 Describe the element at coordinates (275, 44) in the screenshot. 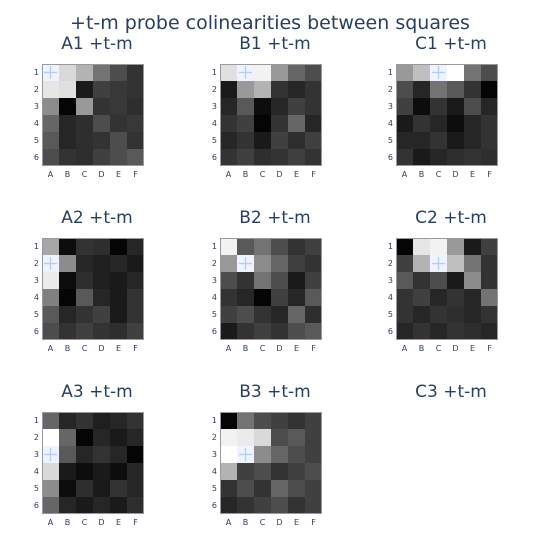

I see `panel-title: B1 +t-m` at that location.